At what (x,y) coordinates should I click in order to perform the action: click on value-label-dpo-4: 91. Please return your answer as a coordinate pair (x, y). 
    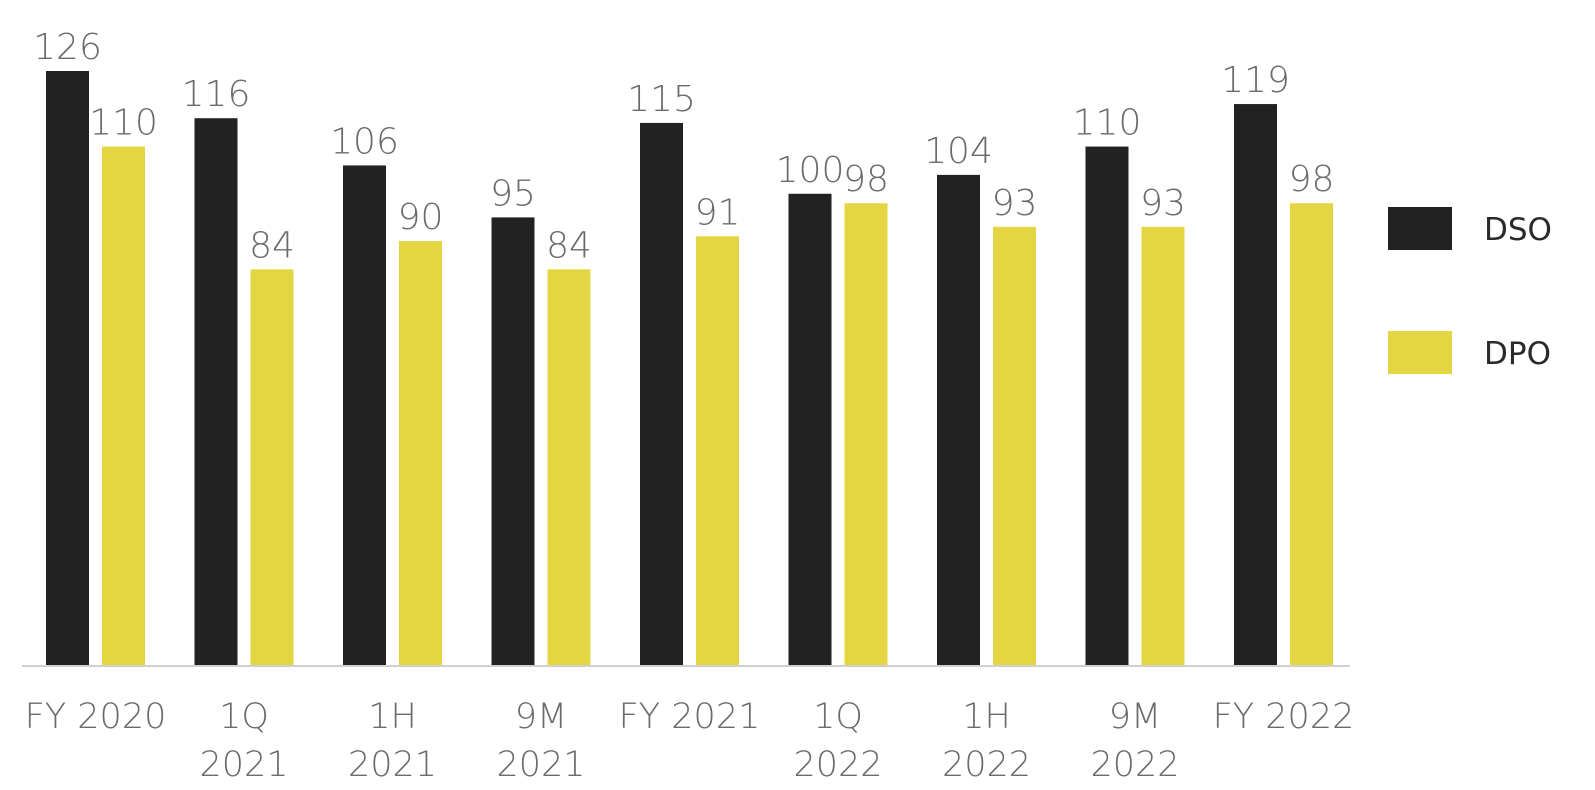
    Looking at the image, I should click on (718, 212).